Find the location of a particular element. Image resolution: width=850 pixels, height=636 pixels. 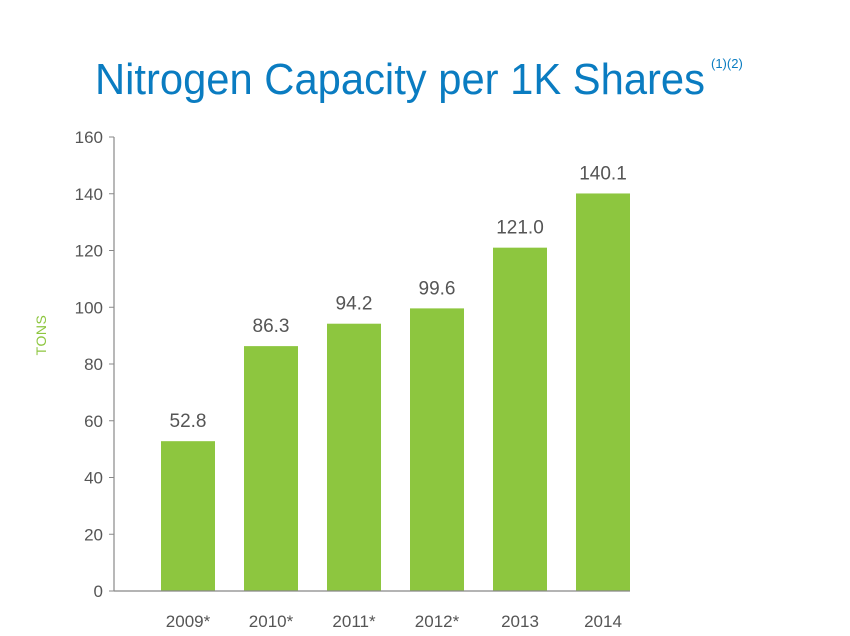

data-label: 140.1 is located at coordinates (603, 173).